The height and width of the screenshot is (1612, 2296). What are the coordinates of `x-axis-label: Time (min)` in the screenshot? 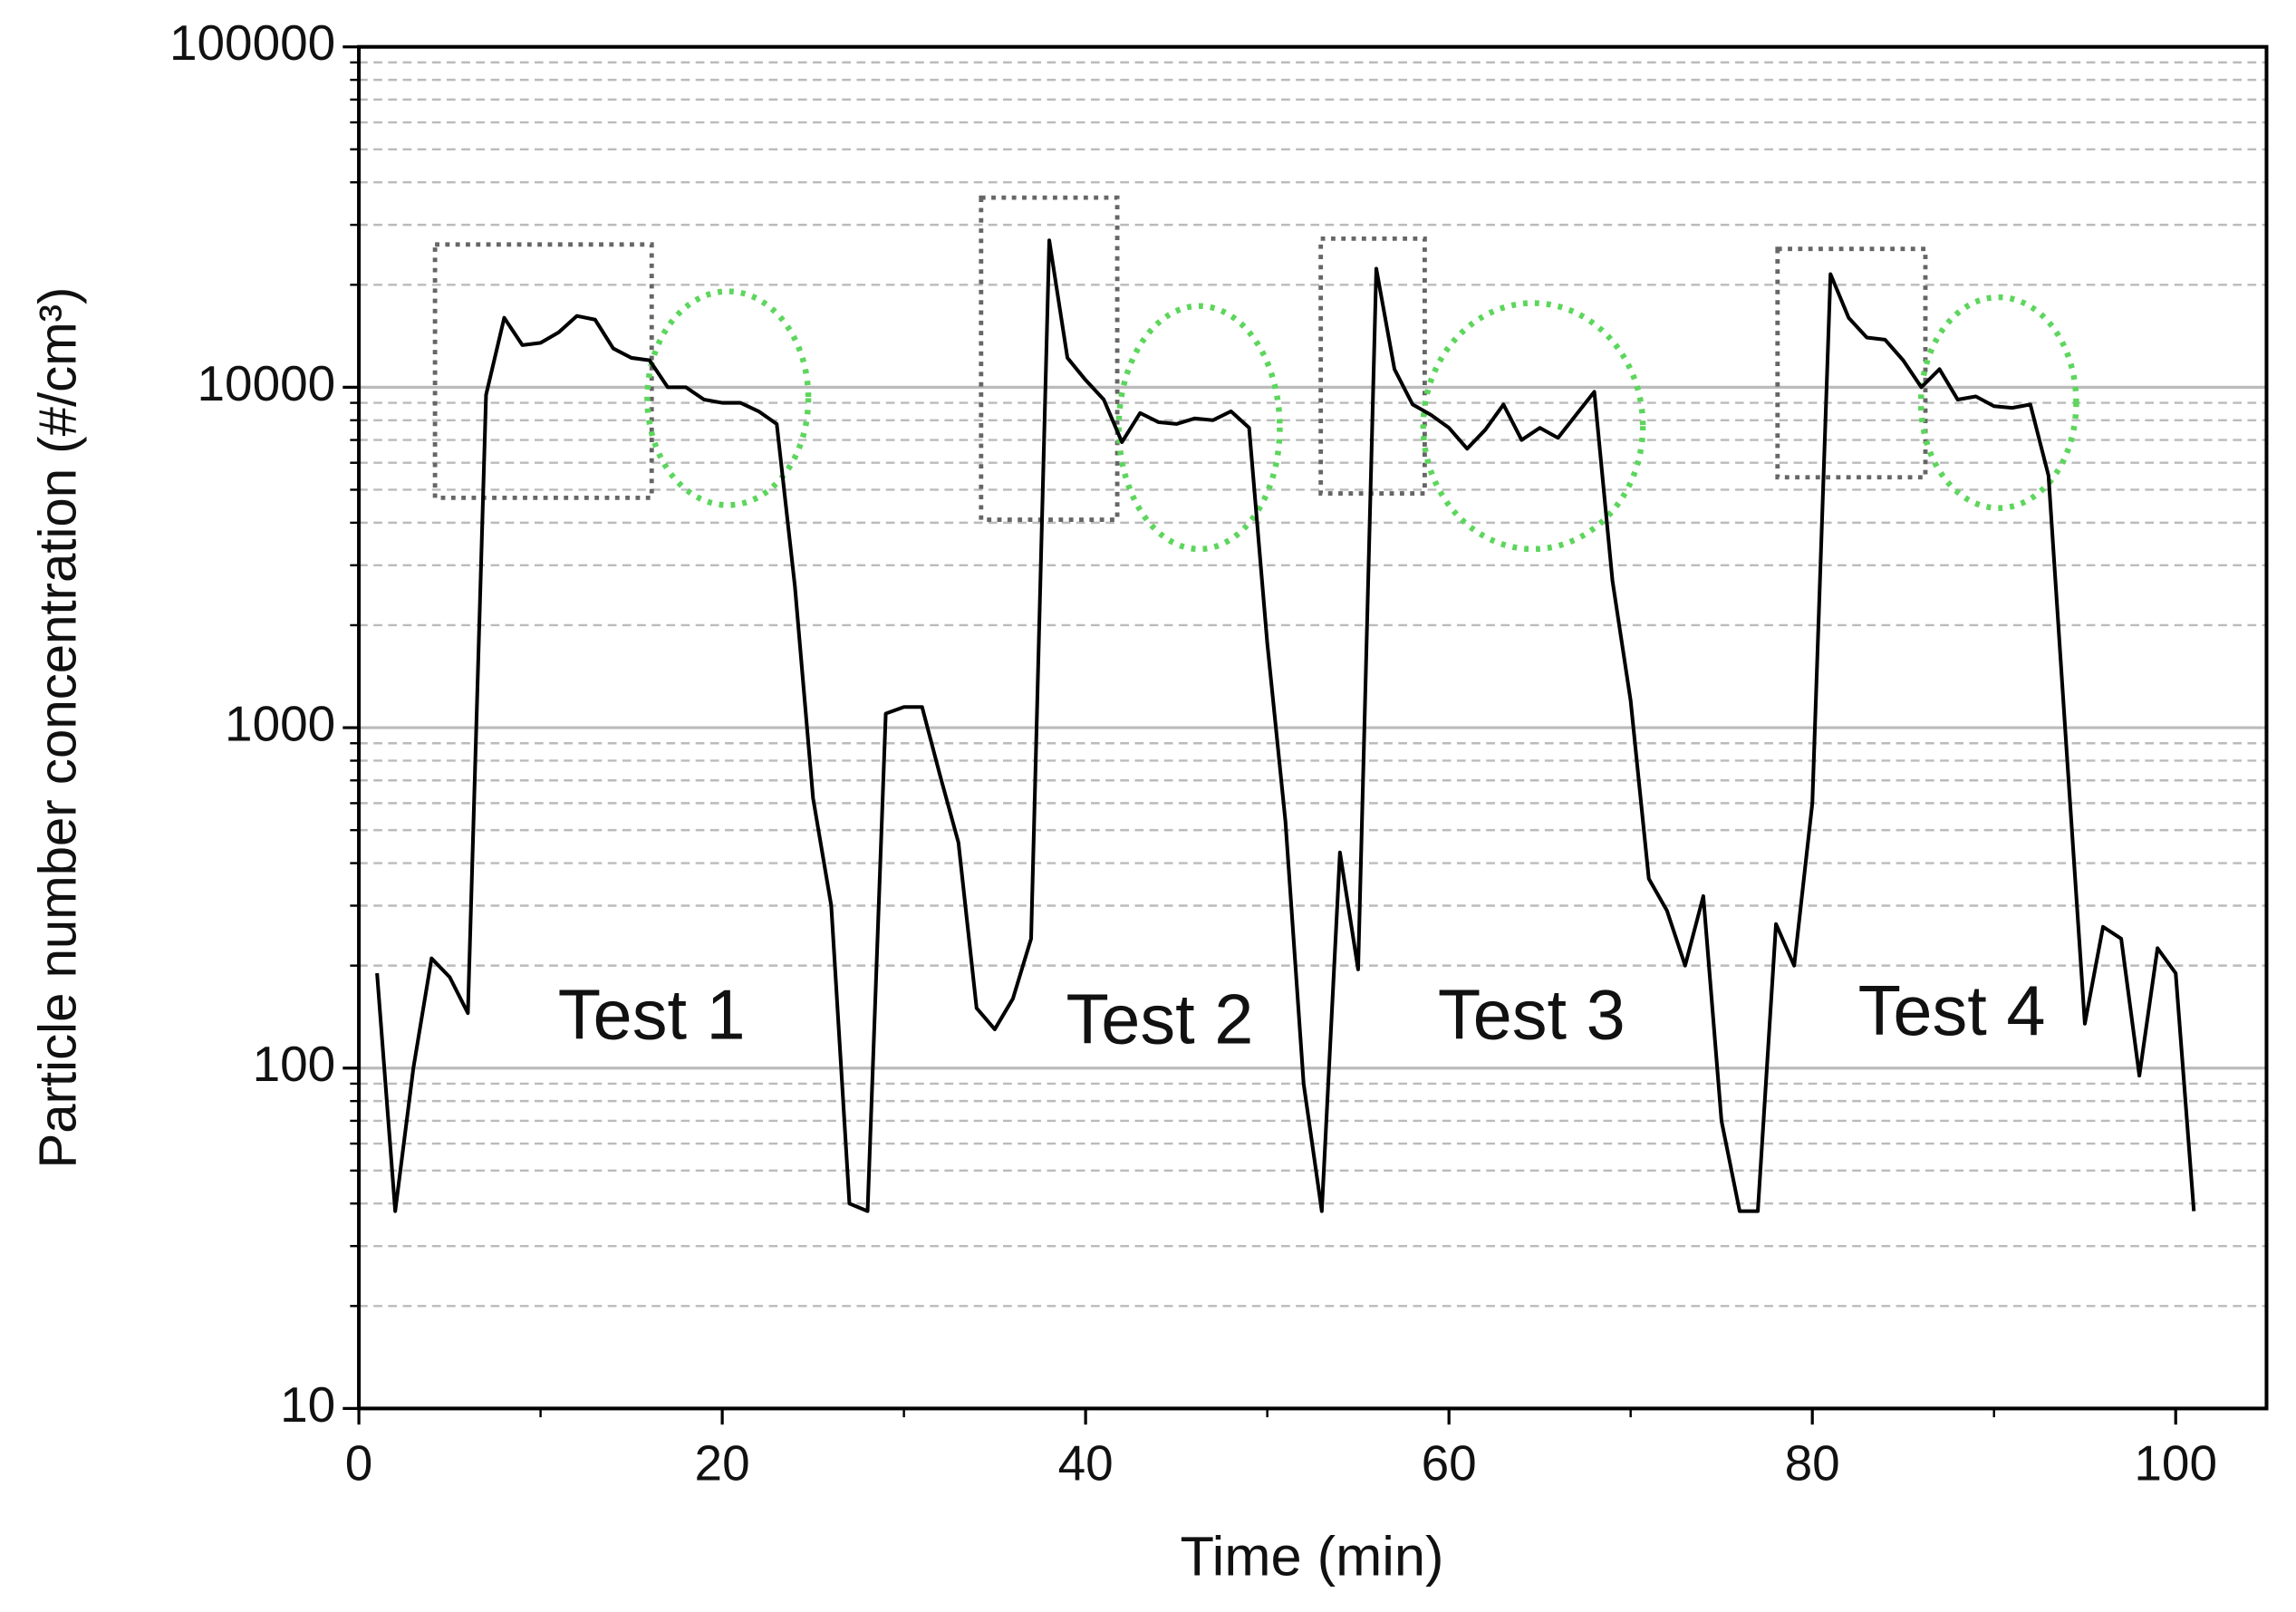 It's located at (1312, 1557).